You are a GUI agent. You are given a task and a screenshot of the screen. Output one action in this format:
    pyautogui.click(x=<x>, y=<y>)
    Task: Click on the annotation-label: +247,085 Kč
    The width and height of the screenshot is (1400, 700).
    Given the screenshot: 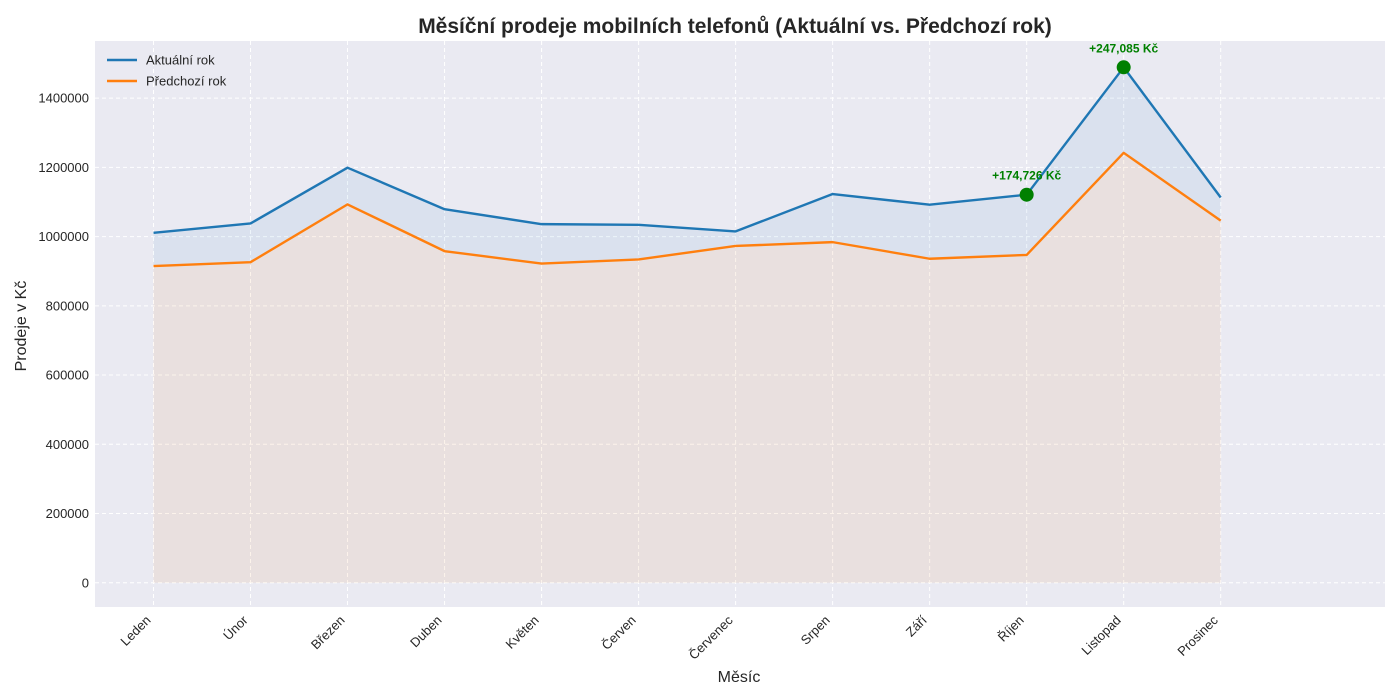 What is the action you would take?
    pyautogui.click(x=1123, y=48)
    